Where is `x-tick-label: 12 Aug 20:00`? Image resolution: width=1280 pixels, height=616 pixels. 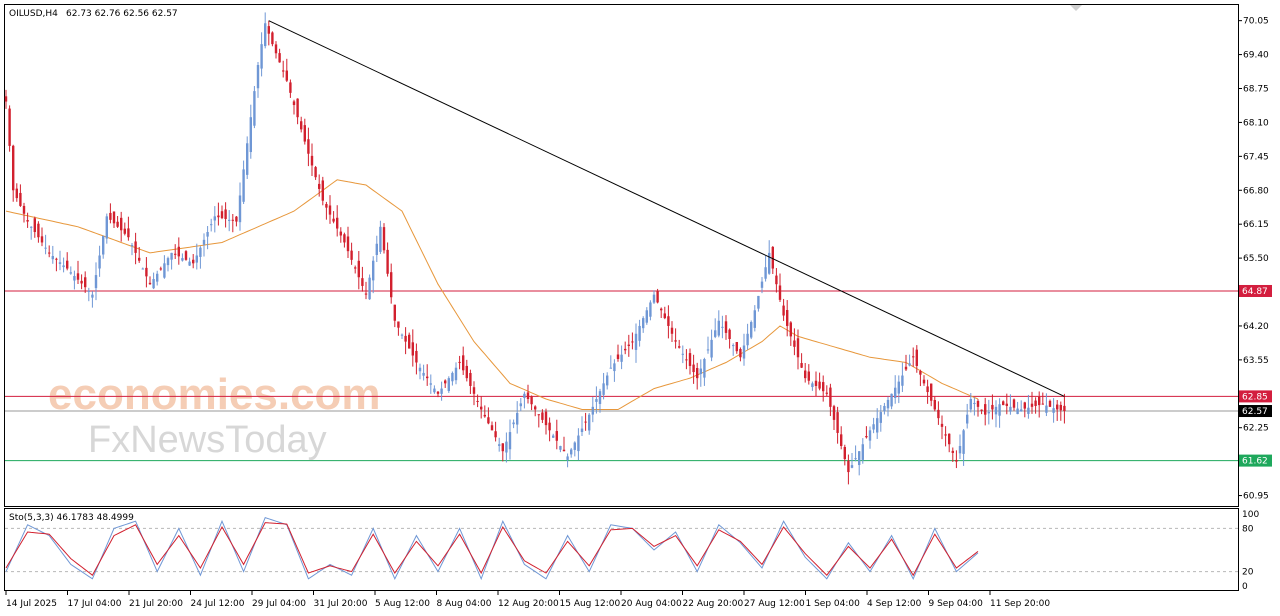 x-tick-label: 12 Aug 20:00 is located at coordinates (528, 604).